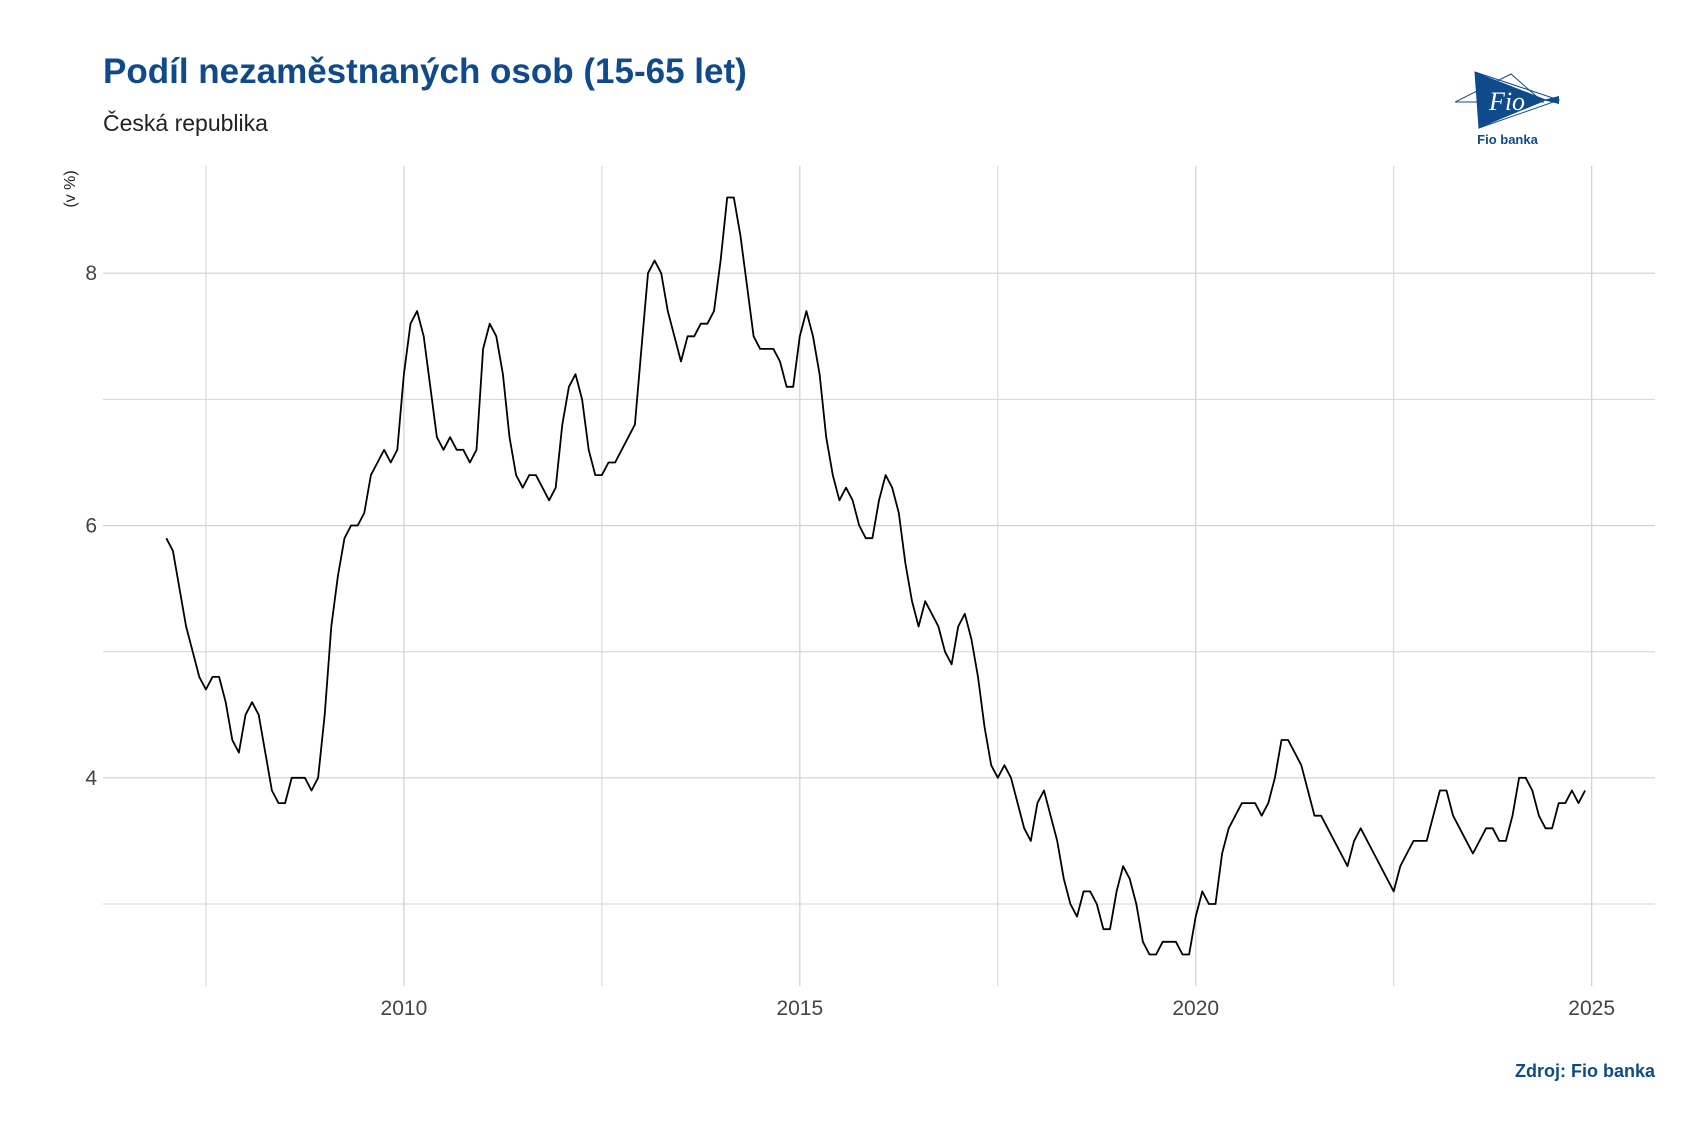  What do you see at coordinates (91, 273) in the screenshot?
I see `y-tick-label: 8` at bounding box center [91, 273].